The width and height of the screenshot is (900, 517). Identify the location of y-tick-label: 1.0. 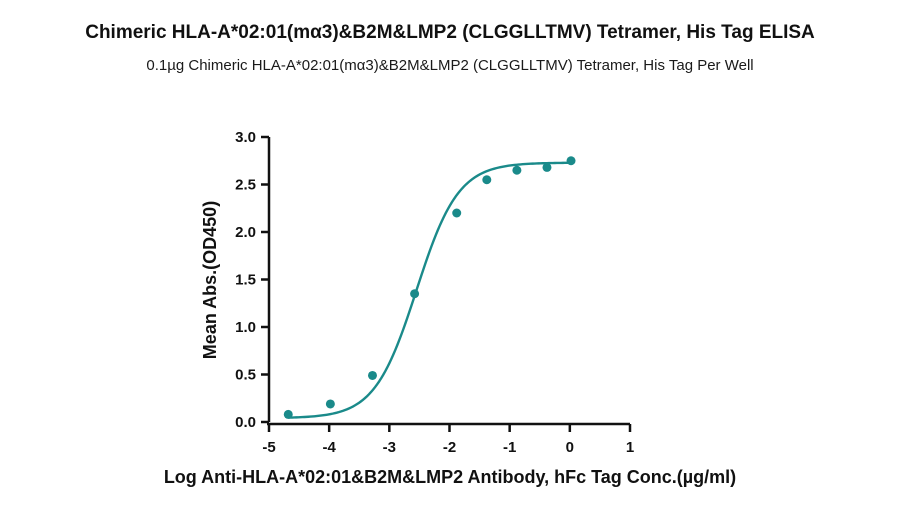
(245, 327).